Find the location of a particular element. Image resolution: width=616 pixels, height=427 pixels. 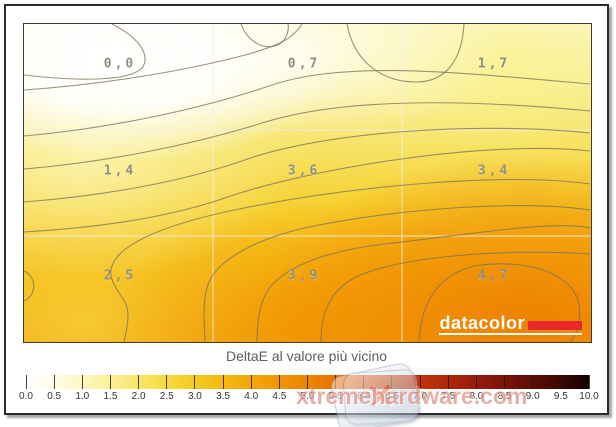

contour-value-label: 4,7 is located at coordinates (494, 276).